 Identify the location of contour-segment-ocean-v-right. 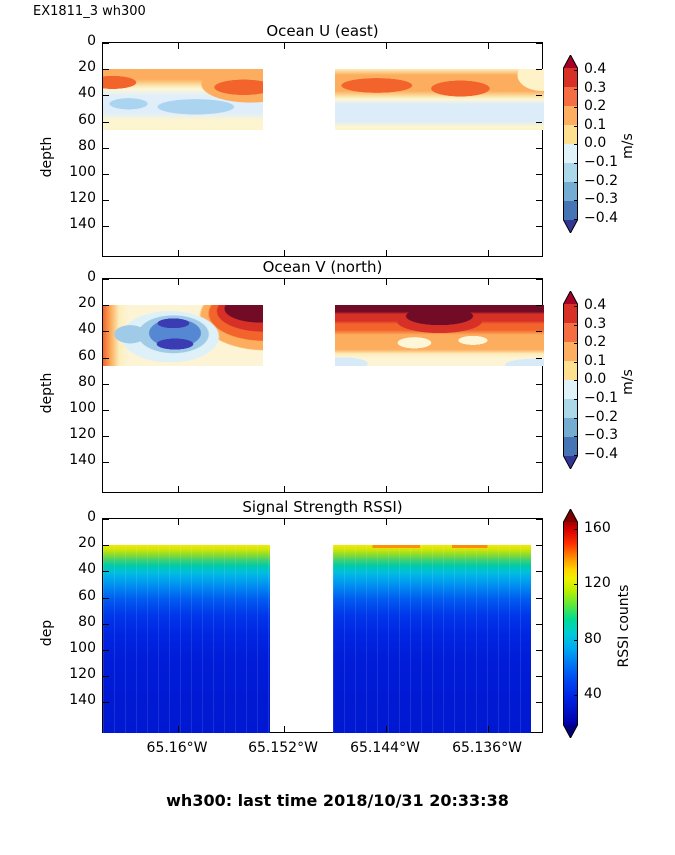
(439, 335).